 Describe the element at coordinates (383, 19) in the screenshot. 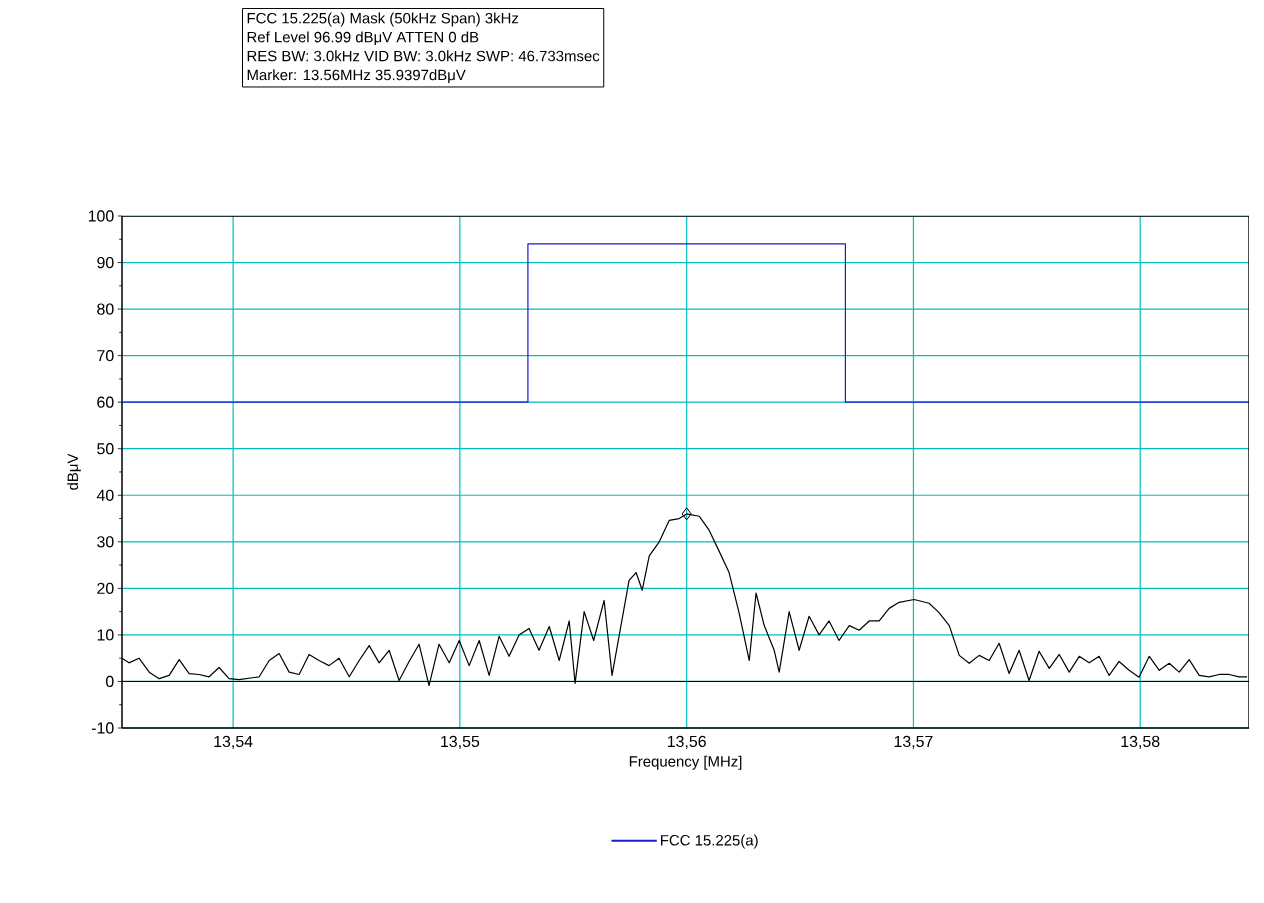

I see `chart-title: FCC 15.225(a) Mask (50kHz Span) 3kHz` at that location.